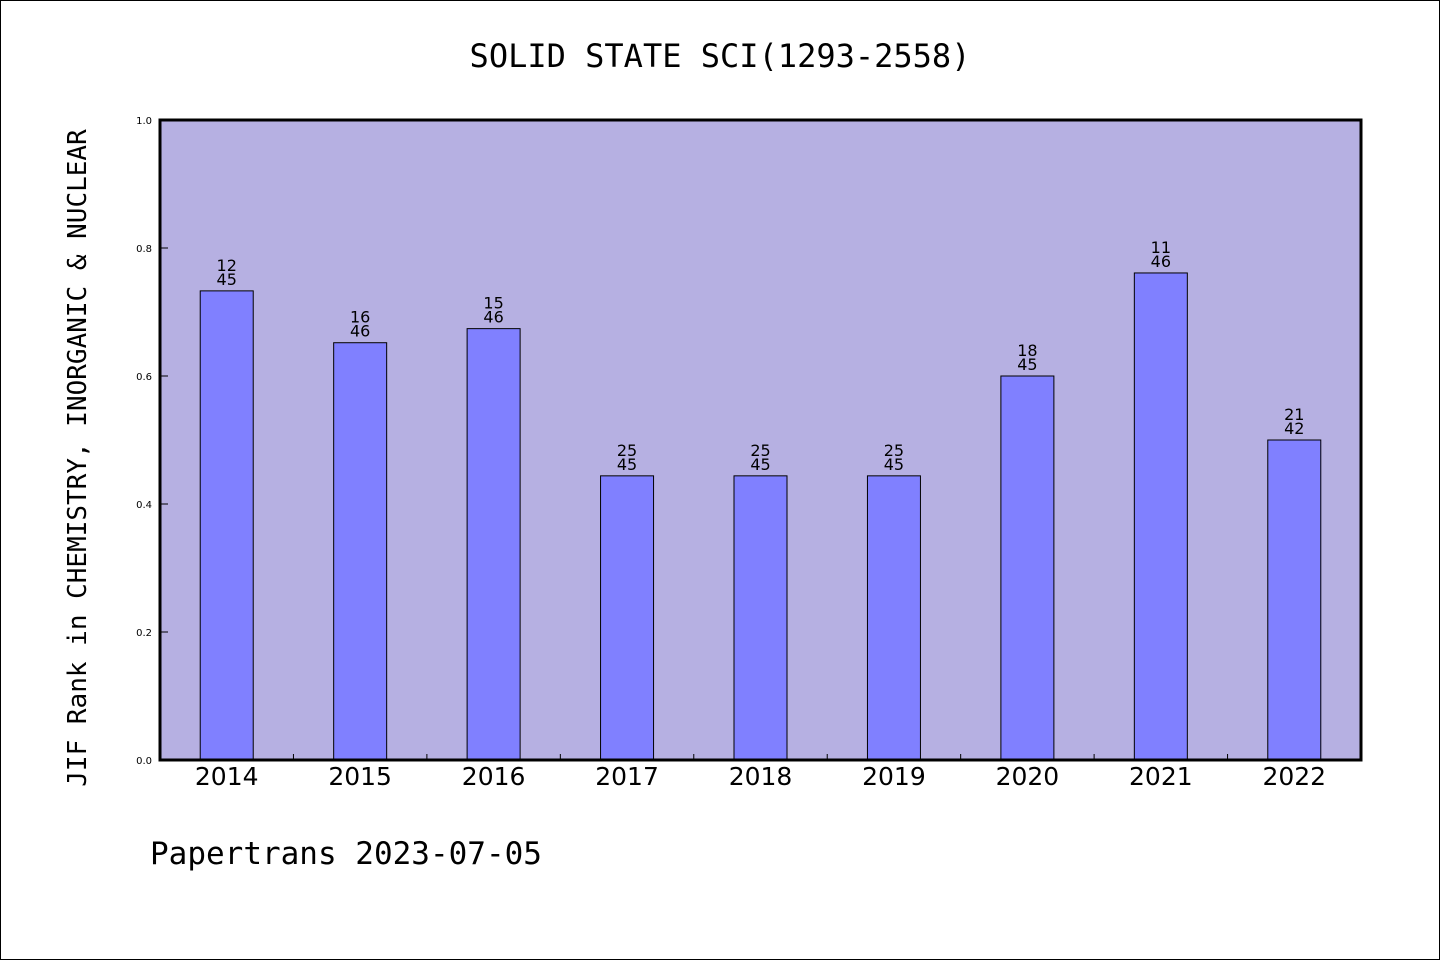 This screenshot has height=960, width=1440. What do you see at coordinates (627, 776) in the screenshot?
I see `x-tick-label: 2017` at bounding box center [627, 776].